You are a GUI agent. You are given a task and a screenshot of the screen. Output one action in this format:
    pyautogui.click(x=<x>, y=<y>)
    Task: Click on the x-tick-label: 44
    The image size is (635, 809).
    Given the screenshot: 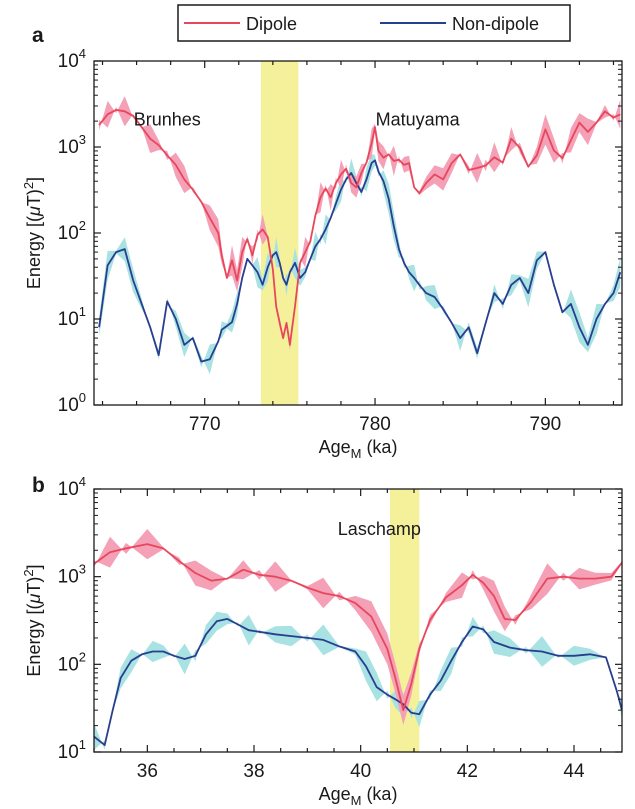 What is the action you would take?
    pyautogui.click(x=574, y=771)
    